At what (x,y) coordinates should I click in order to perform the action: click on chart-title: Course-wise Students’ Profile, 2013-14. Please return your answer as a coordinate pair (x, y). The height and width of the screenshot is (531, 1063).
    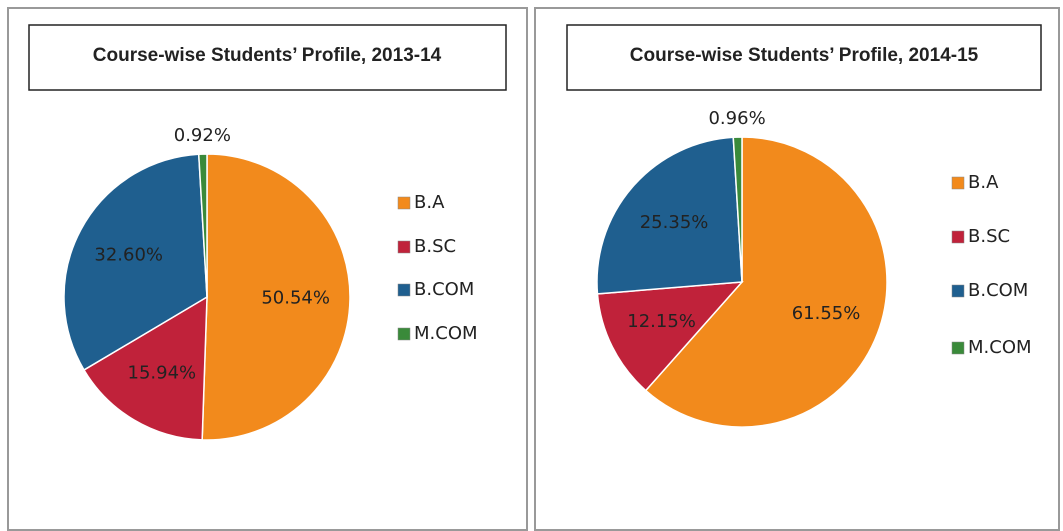
    Looking at the image, I should click on (267, 55).